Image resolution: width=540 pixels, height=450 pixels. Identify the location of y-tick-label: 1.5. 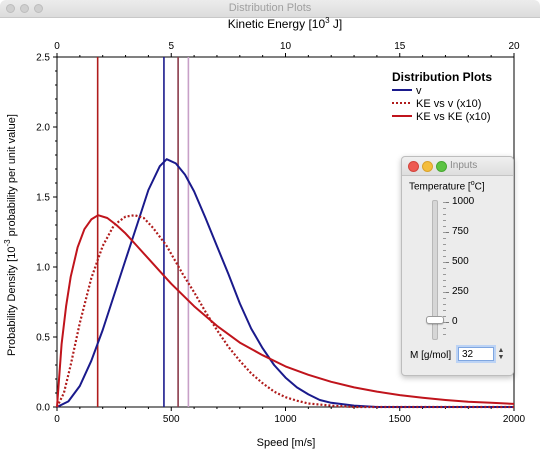
(43, 198).